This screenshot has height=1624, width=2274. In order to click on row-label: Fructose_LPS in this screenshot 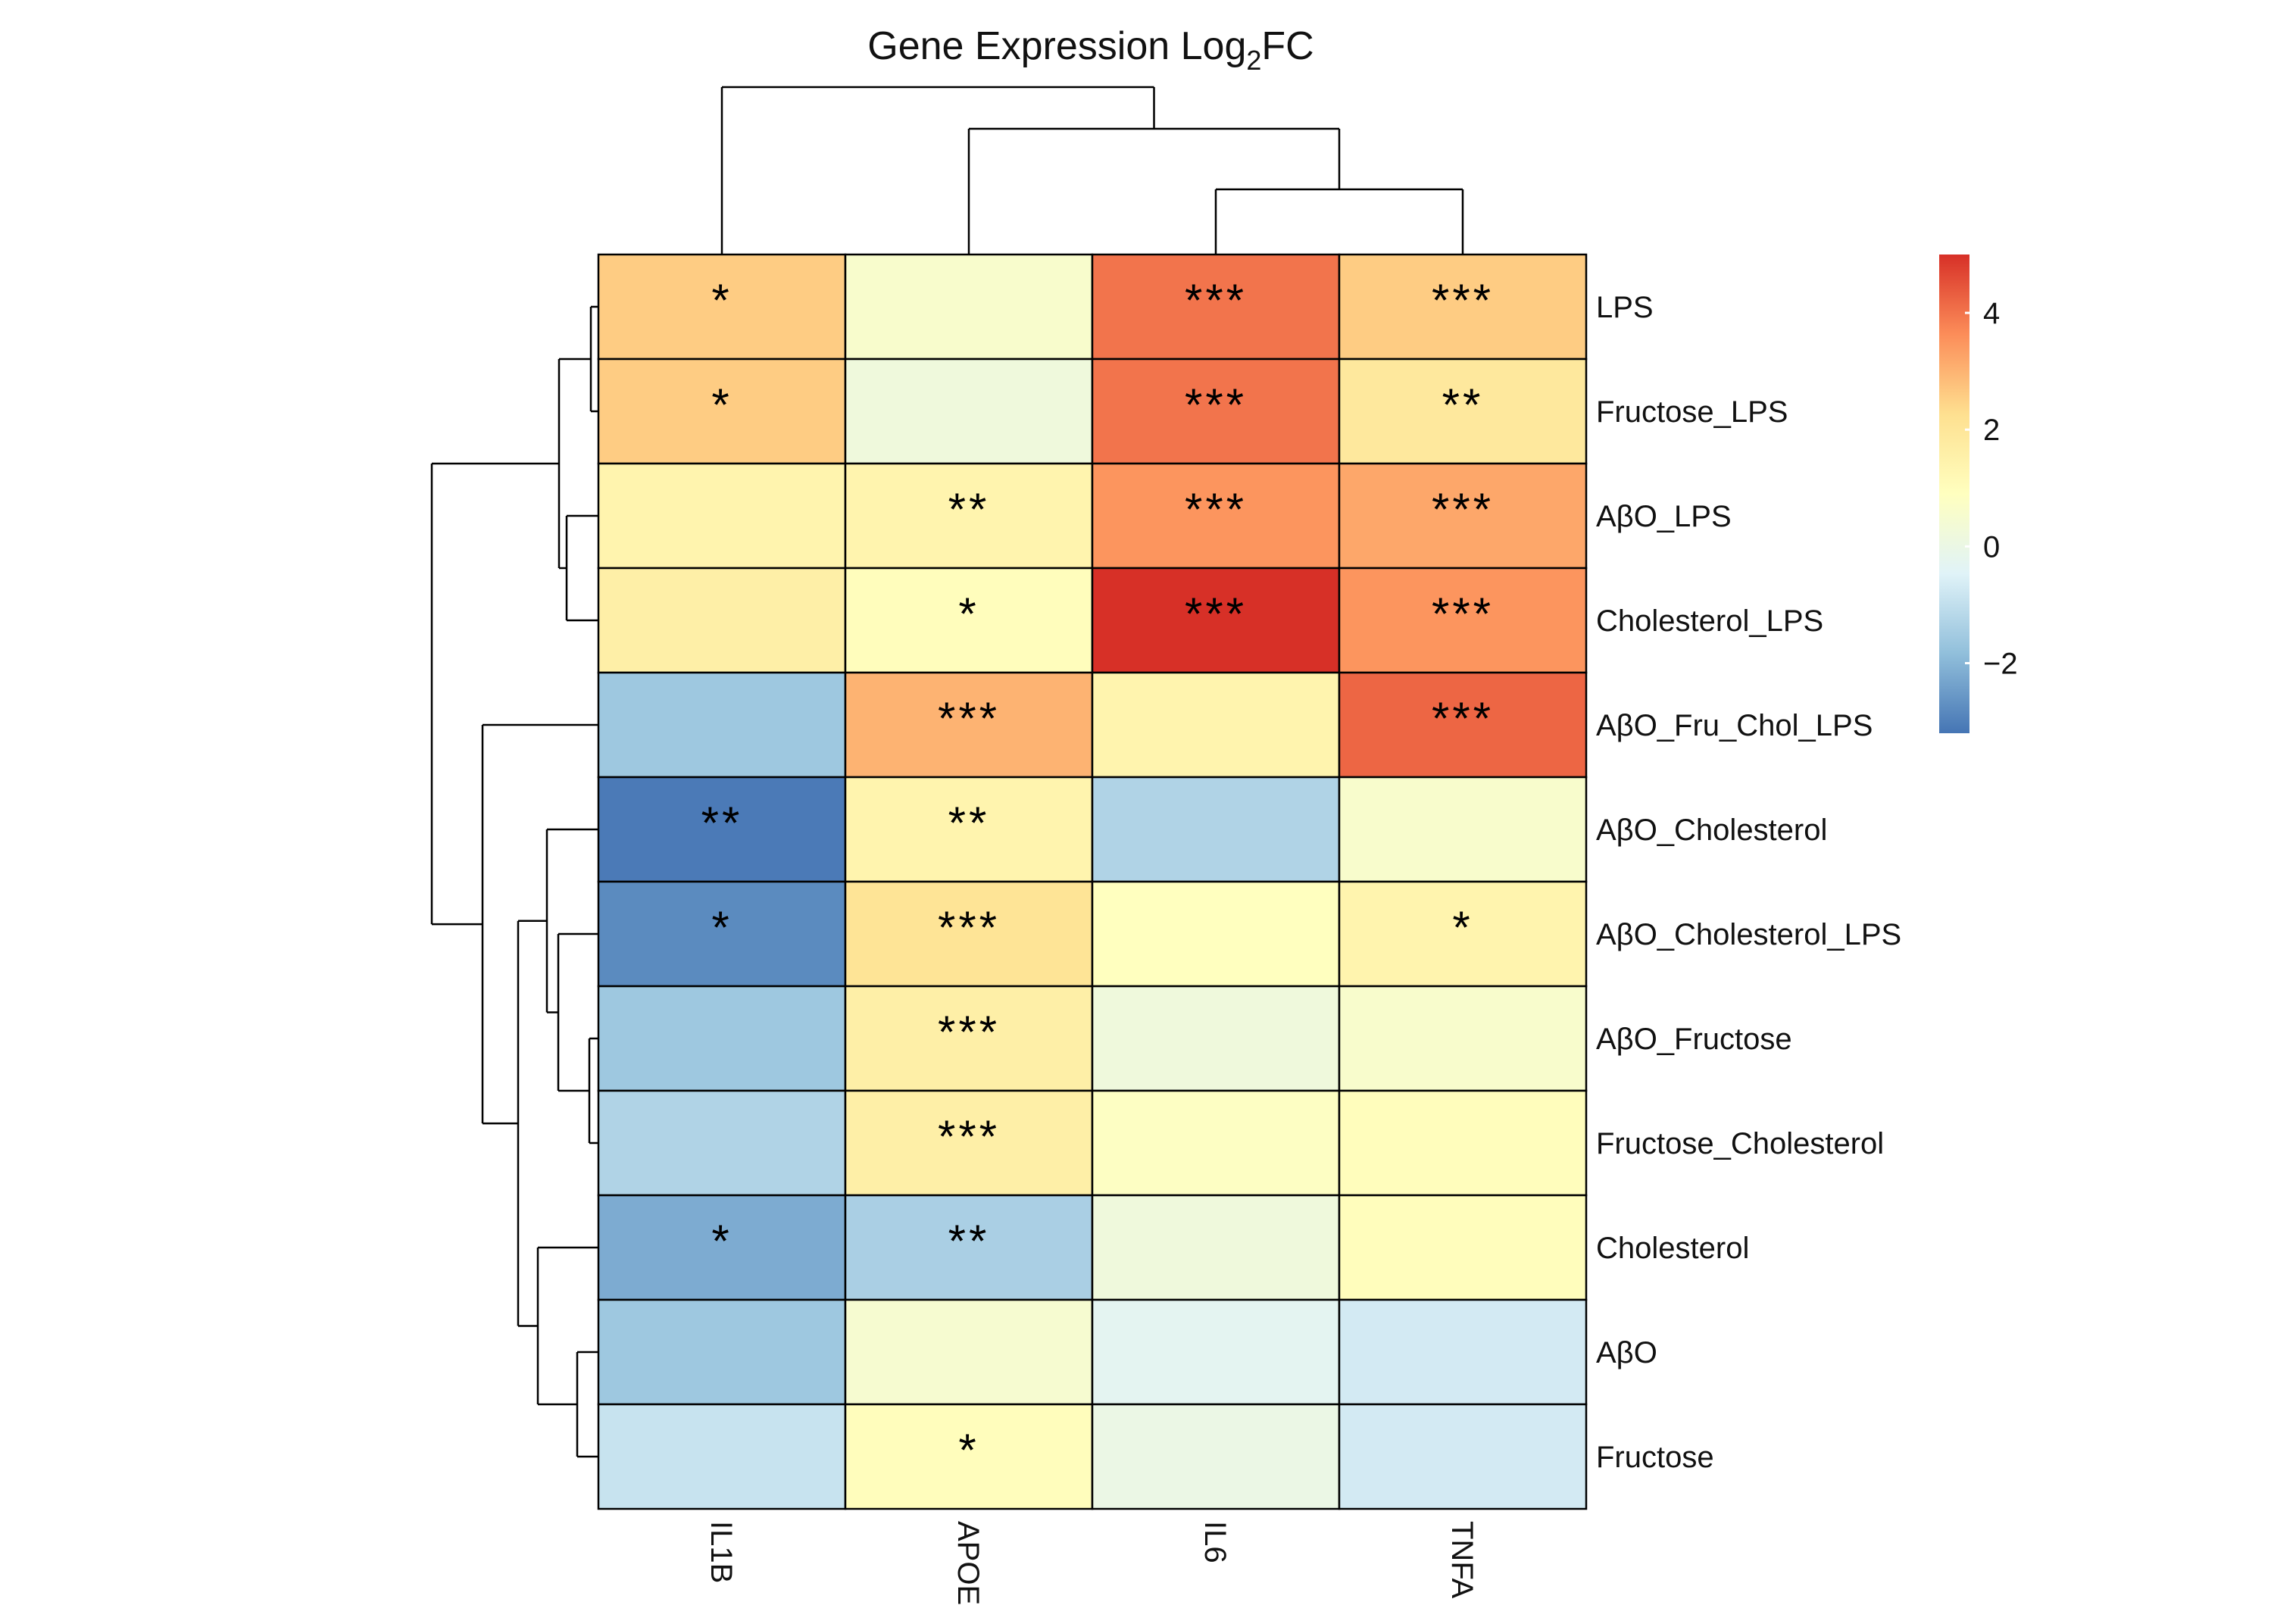, I will do `click(1692, 412)`.